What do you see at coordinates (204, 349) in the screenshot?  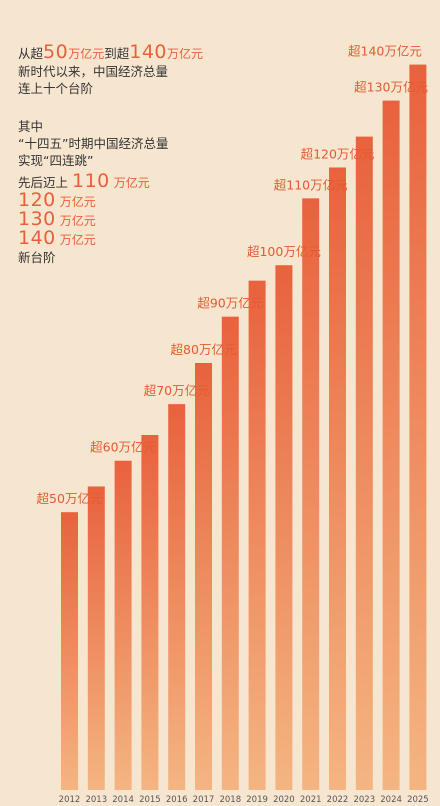 I see `bar-value-label: 超80万亿元` at bounding box center [204, 349].